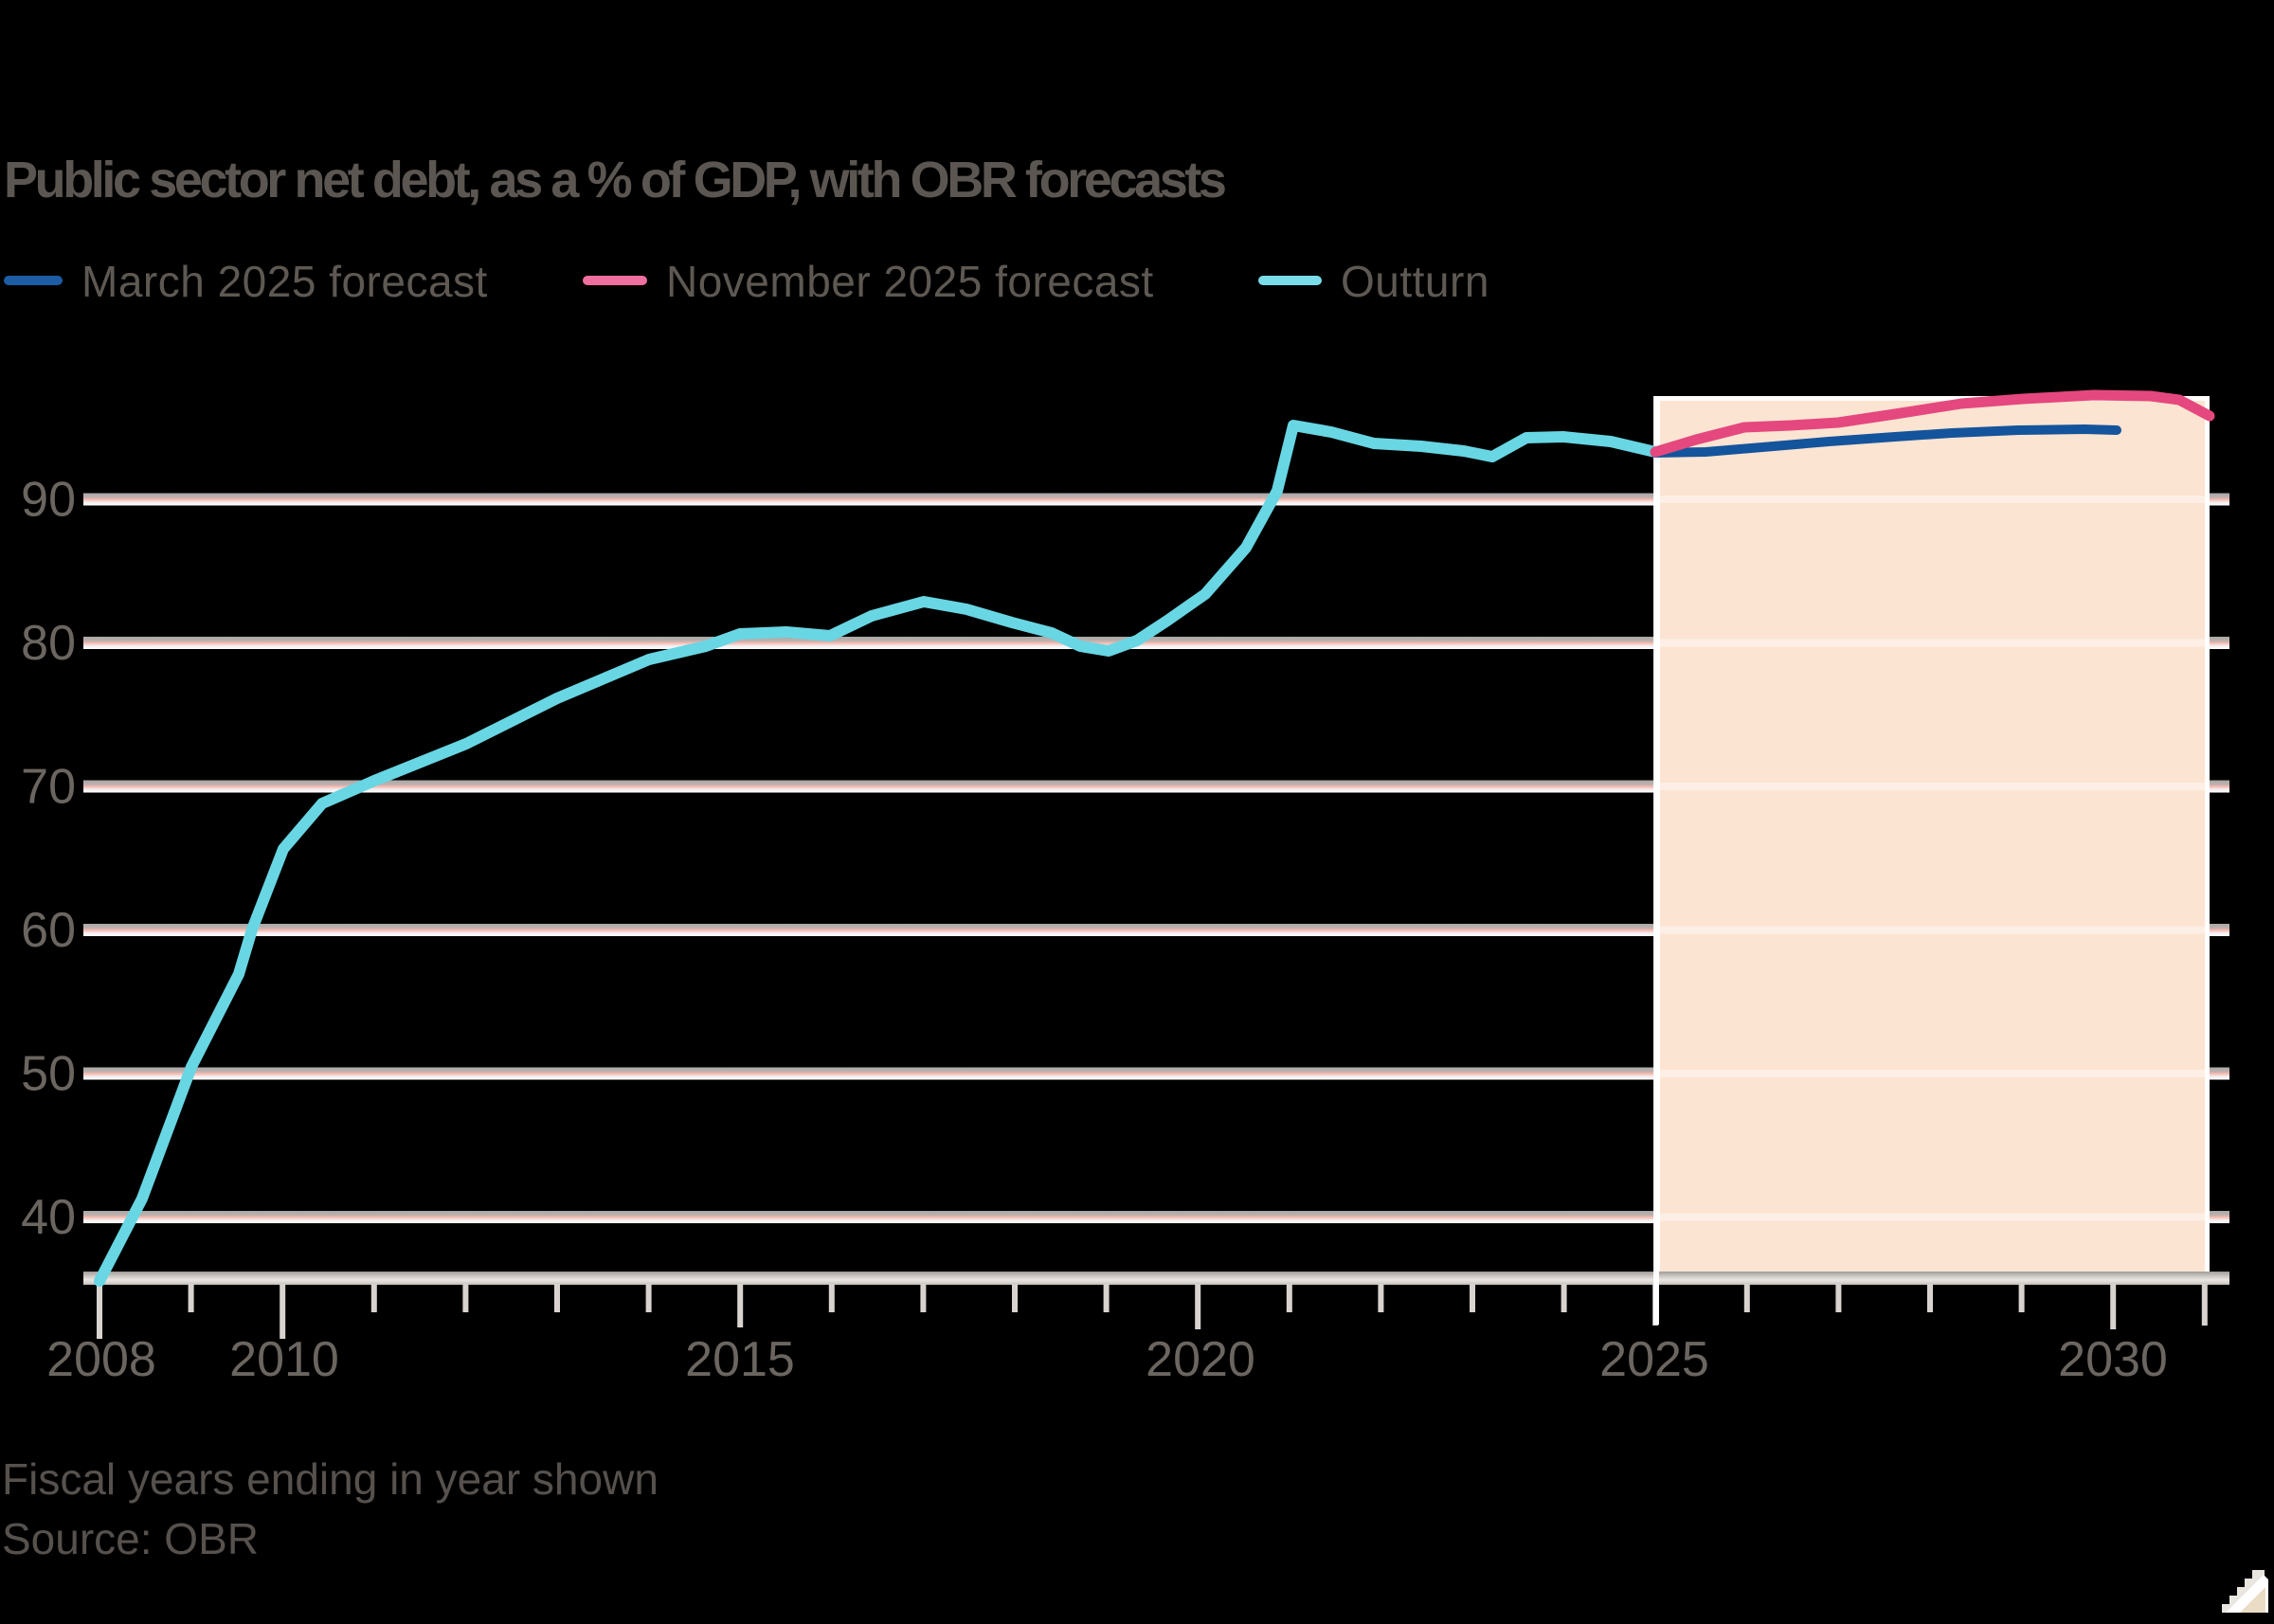 The width and height of the screenshot is (2274, 1624). Describe the element at coordinates (1654, 1359) in the screenshot. I see `svg-text: 2025` at that location.